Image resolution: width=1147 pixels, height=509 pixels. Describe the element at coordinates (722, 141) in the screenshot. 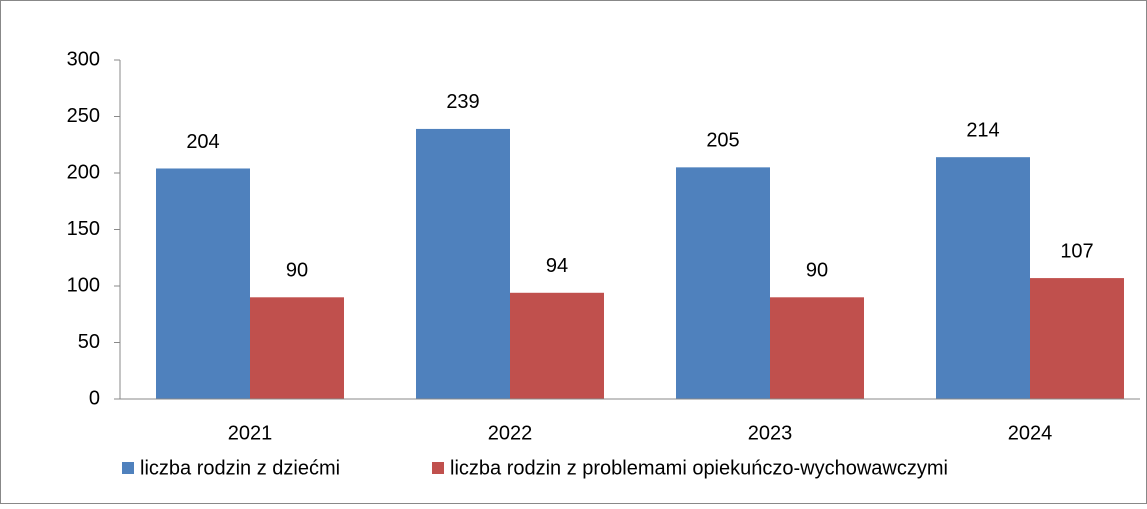

I see `data-label: 205` at that location.